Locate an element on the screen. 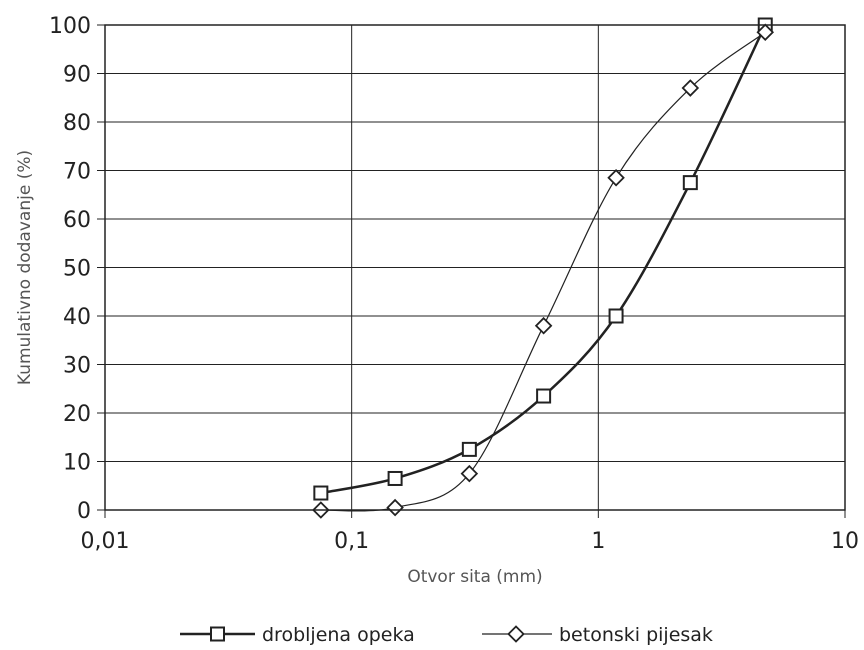 This screenshot has width=864, height=650. square-marker-icon is located at coordinates (217, 634).